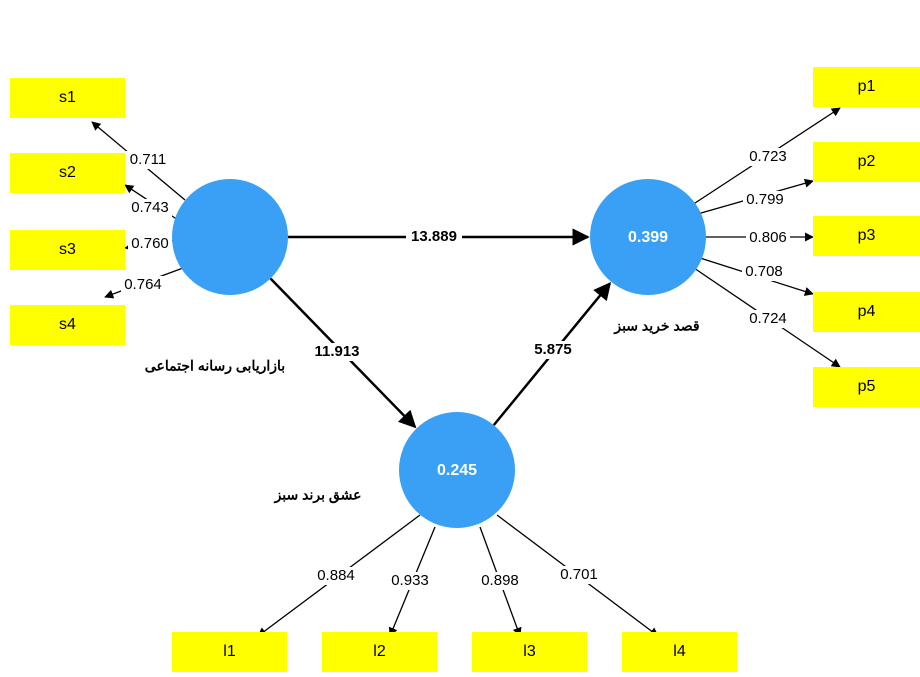 This screenshot has width=920, height=677. I want to click on indicator-label: s1, so click(67, 97).